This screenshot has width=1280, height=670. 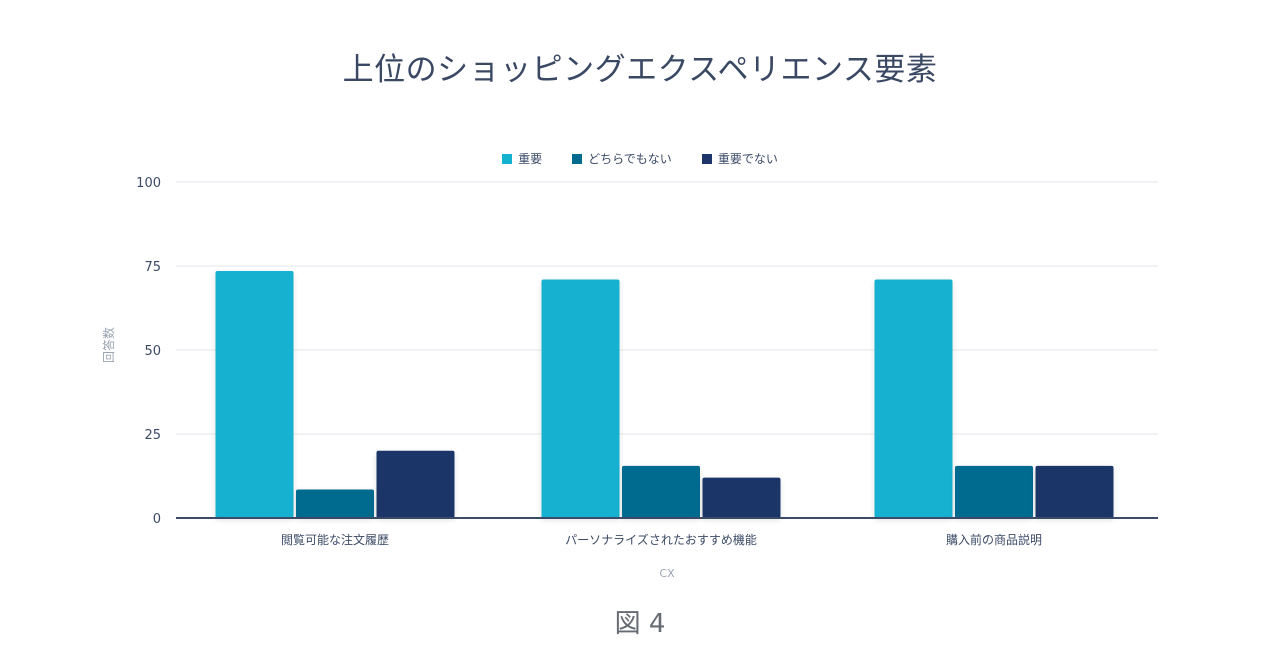 I want to click on legend-swatch-neutral, so click(x=577, y=158).